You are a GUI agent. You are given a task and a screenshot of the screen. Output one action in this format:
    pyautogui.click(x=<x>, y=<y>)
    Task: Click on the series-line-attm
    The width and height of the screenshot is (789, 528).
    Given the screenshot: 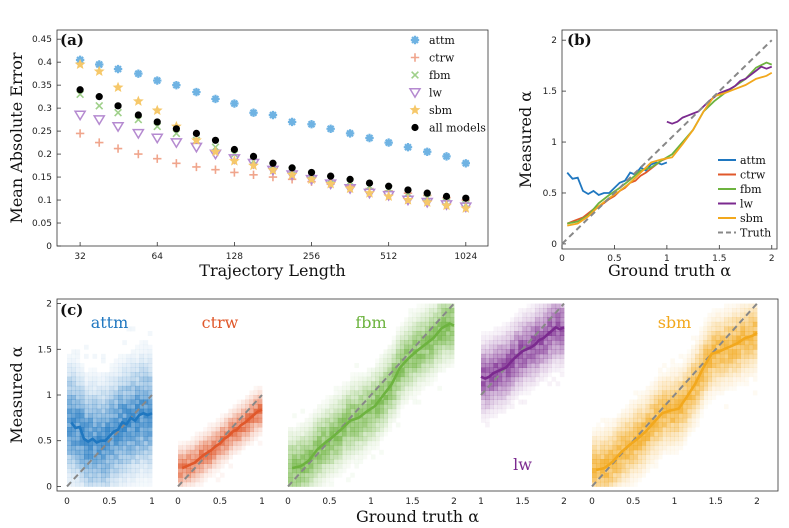 What is the action you would take?
    pyautogui.click(x=617, y=179)
    